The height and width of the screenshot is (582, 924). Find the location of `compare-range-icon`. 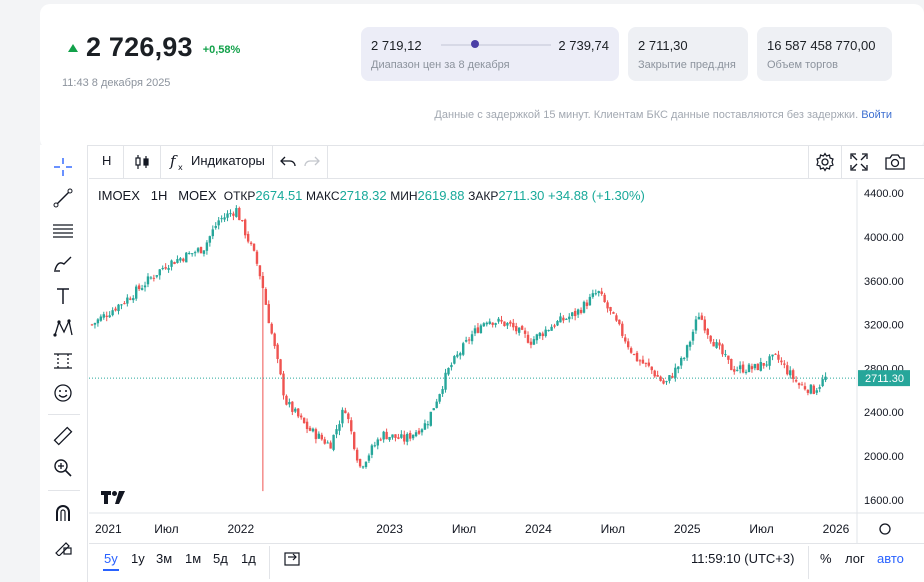

compare-range-icon is located at coordinates (292, 561).